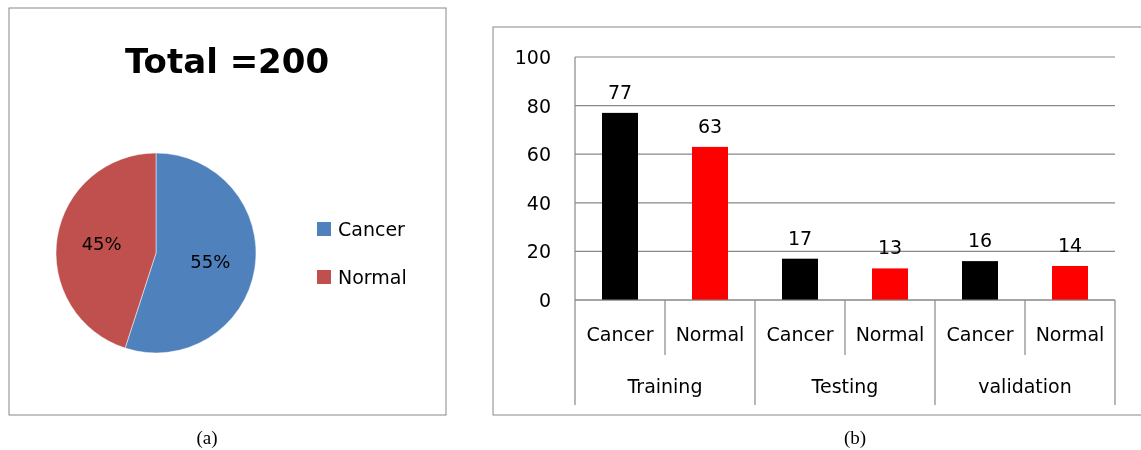  I want to click on y-tick-label: 0, so click(544, 300).